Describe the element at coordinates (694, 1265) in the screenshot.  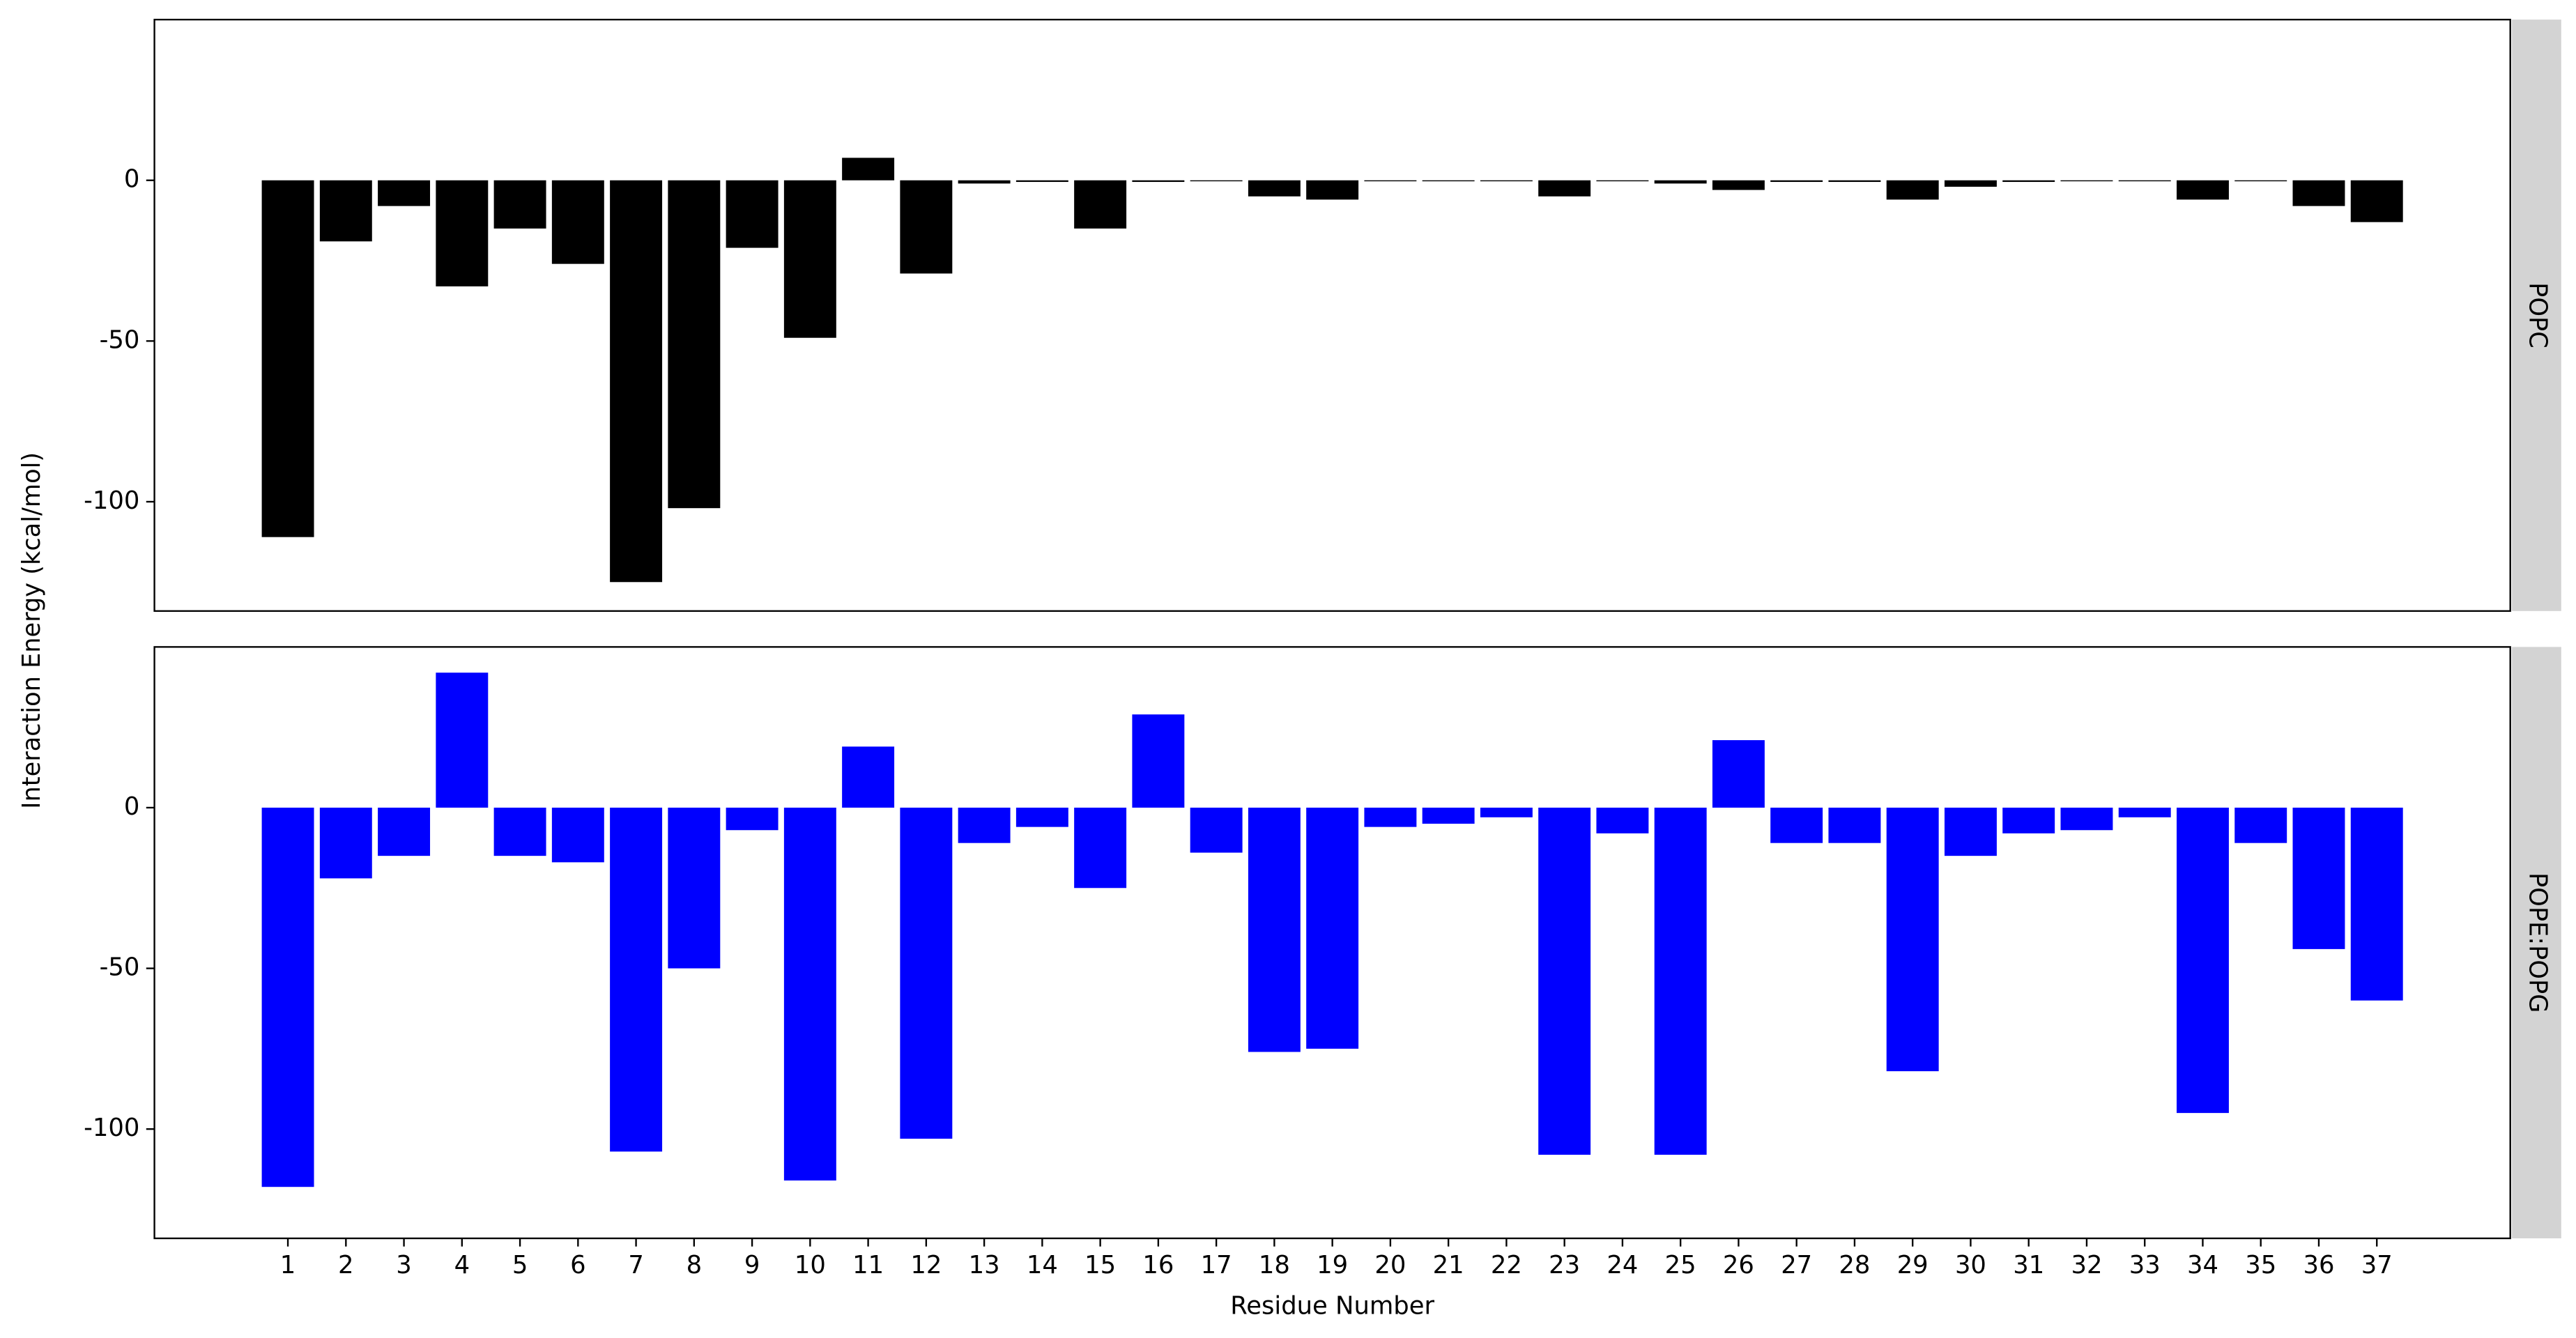
I see `x-tick-label: 8` at that location.